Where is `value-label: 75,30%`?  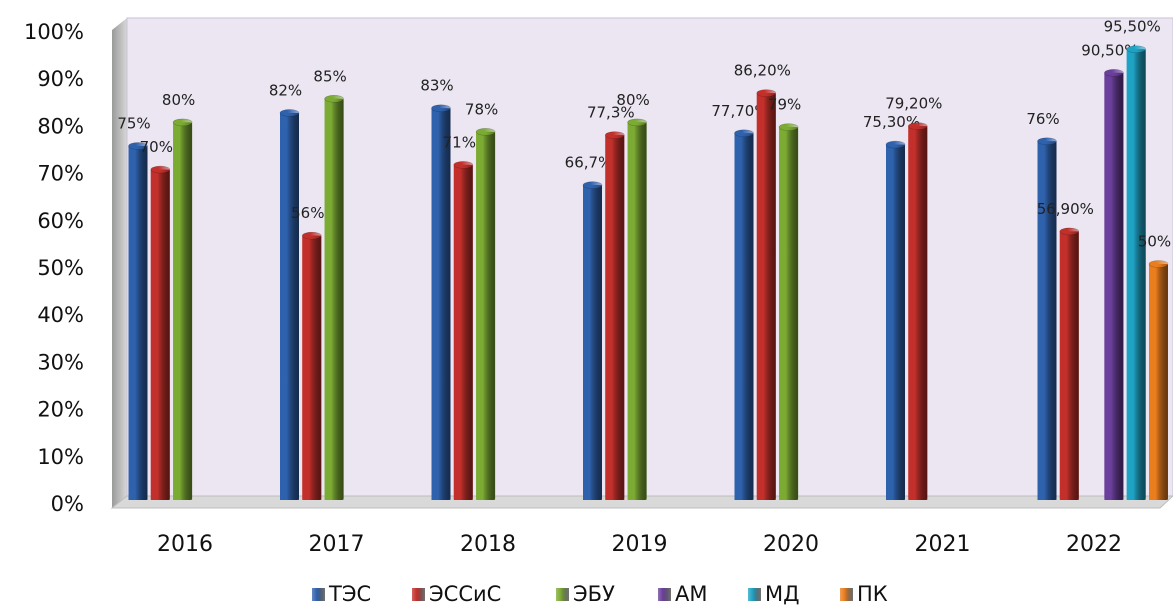 value-label: 75,30% is located at coordinates (891, 122).